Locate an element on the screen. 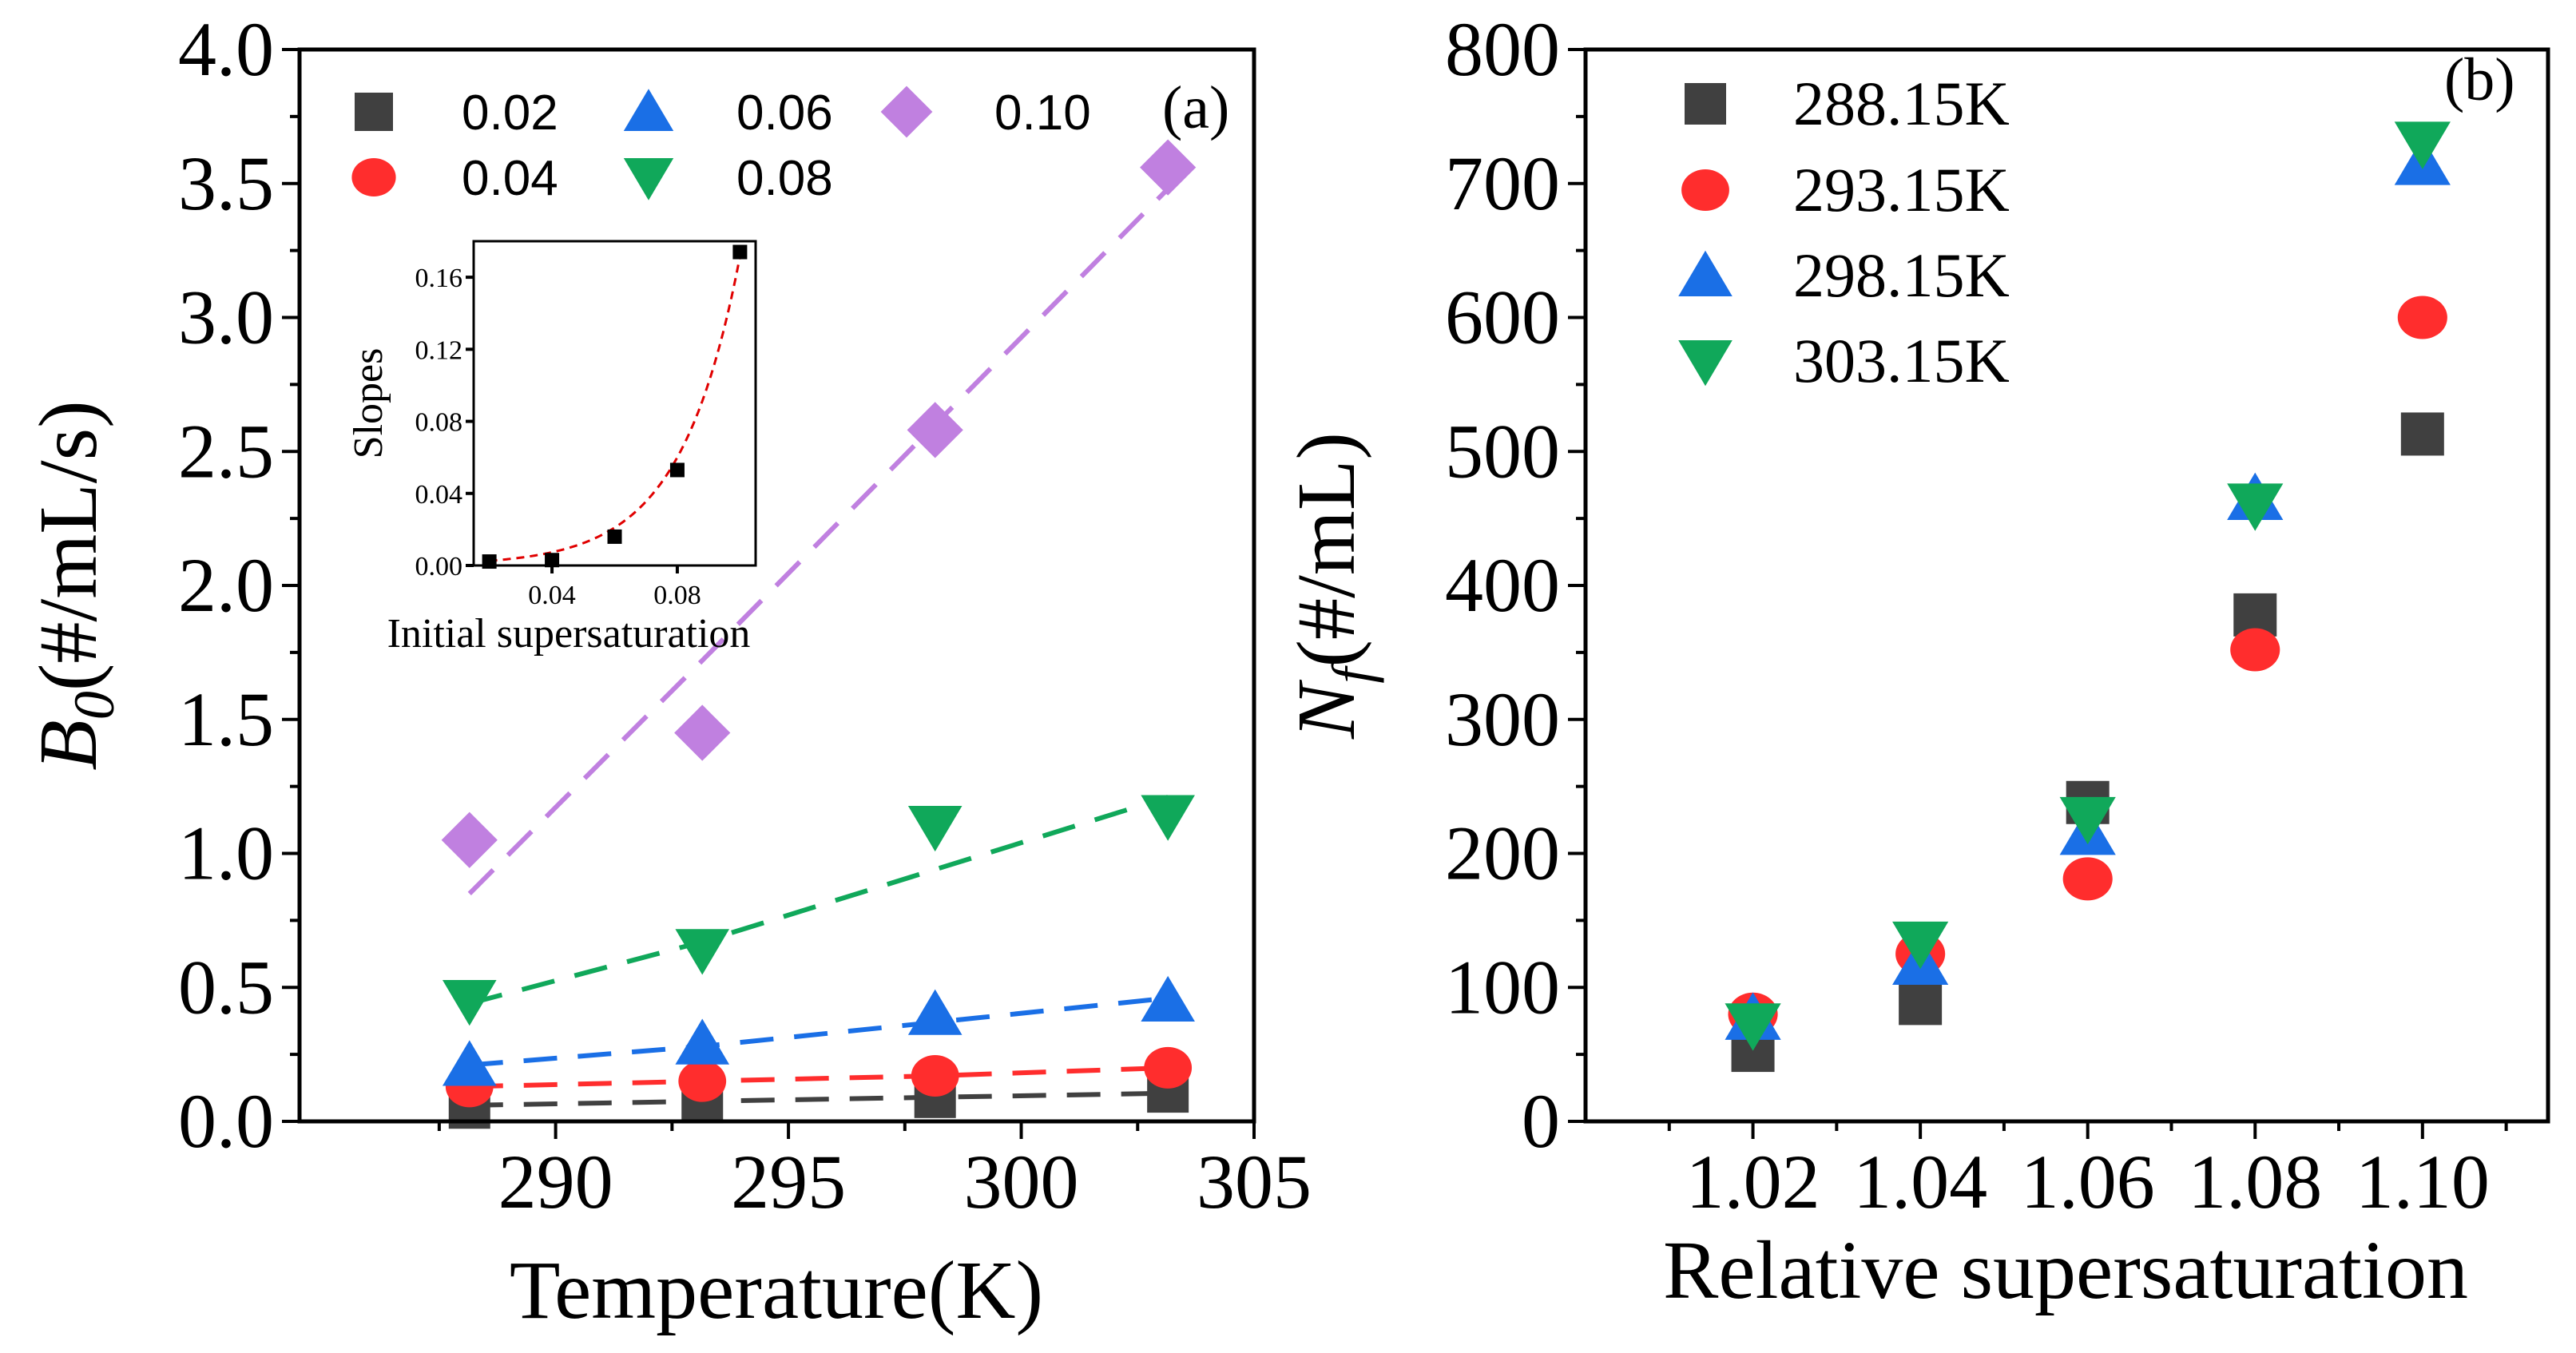 Image resolution: width=2576 pixels, height=1353 pixels. panel-b-y-tick-label: 800 is located at coordinates (1502, 49).